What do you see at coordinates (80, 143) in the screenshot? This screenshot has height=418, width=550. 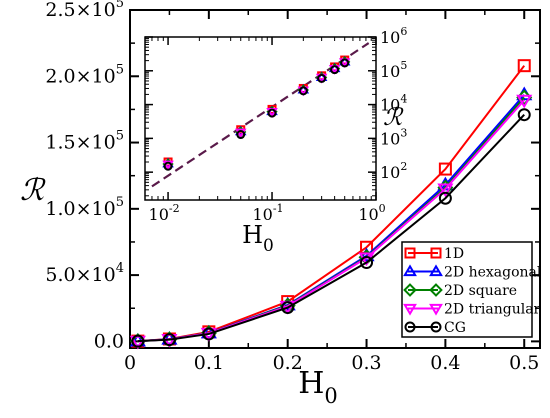 I see `y-tick-mantissa: 1.5×10` at bounding box center [80, 143].